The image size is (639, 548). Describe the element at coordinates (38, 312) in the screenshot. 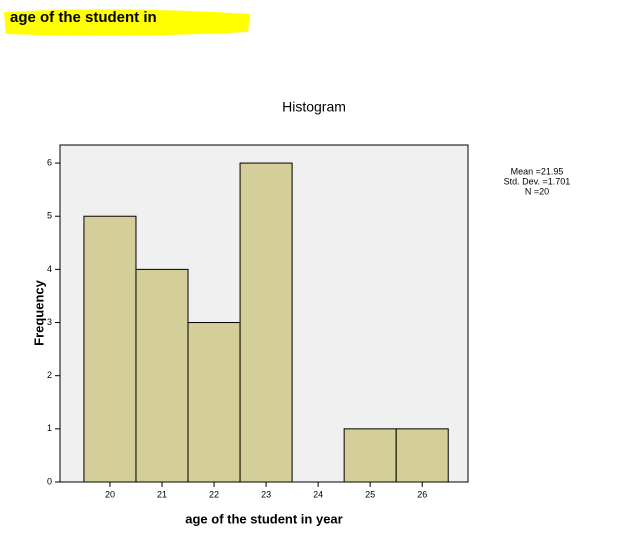

I see `y-axis-label: Frequency` at that location.